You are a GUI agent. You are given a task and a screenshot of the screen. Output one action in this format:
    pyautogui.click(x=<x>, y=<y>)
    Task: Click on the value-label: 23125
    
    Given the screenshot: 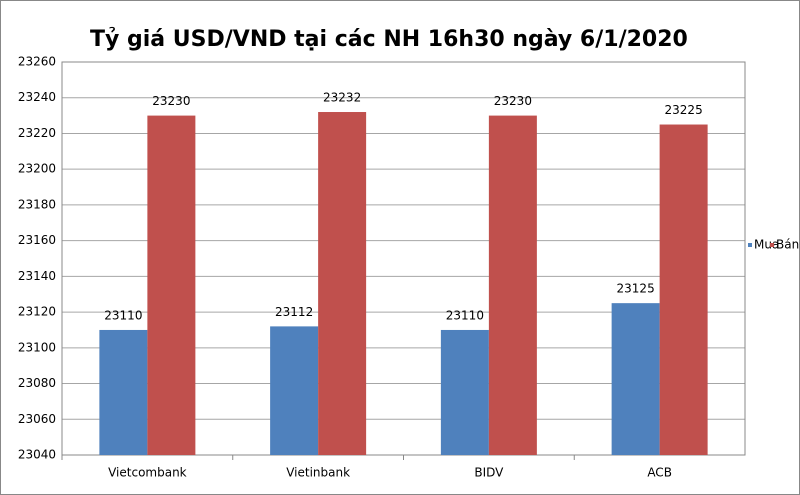 What is the action you would take?
    pyautogui.click(x=636, y=289)
    